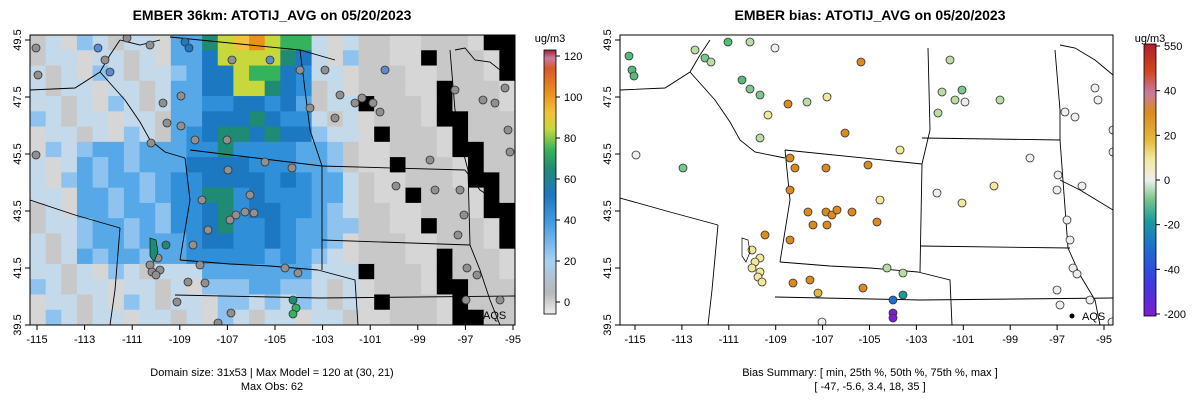  Describe the element at coordinates (1104, 340) in the screenshot. I see `x-tick-label: -95` at that location.